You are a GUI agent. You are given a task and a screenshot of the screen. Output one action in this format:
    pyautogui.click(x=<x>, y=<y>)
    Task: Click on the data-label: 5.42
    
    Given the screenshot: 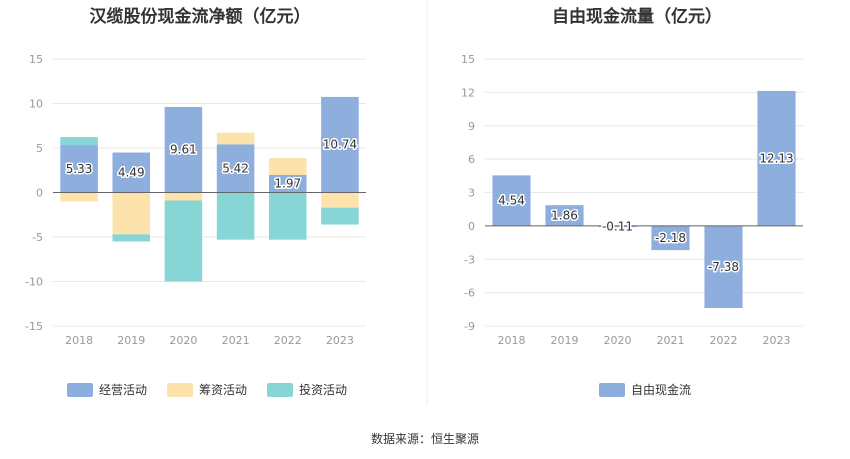 What is the action you would take?
    pyautogui.click(x=235, y=168)
    